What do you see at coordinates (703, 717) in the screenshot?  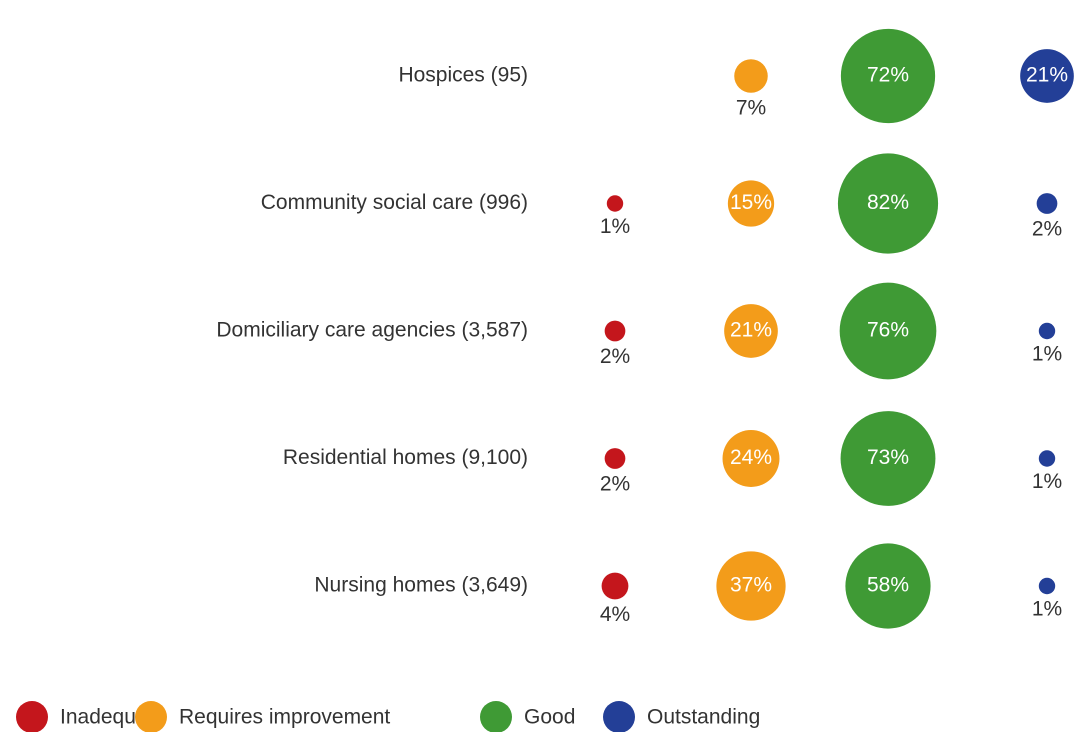 I see `legend-label: Outstanding` at bounding box center [703, 717].